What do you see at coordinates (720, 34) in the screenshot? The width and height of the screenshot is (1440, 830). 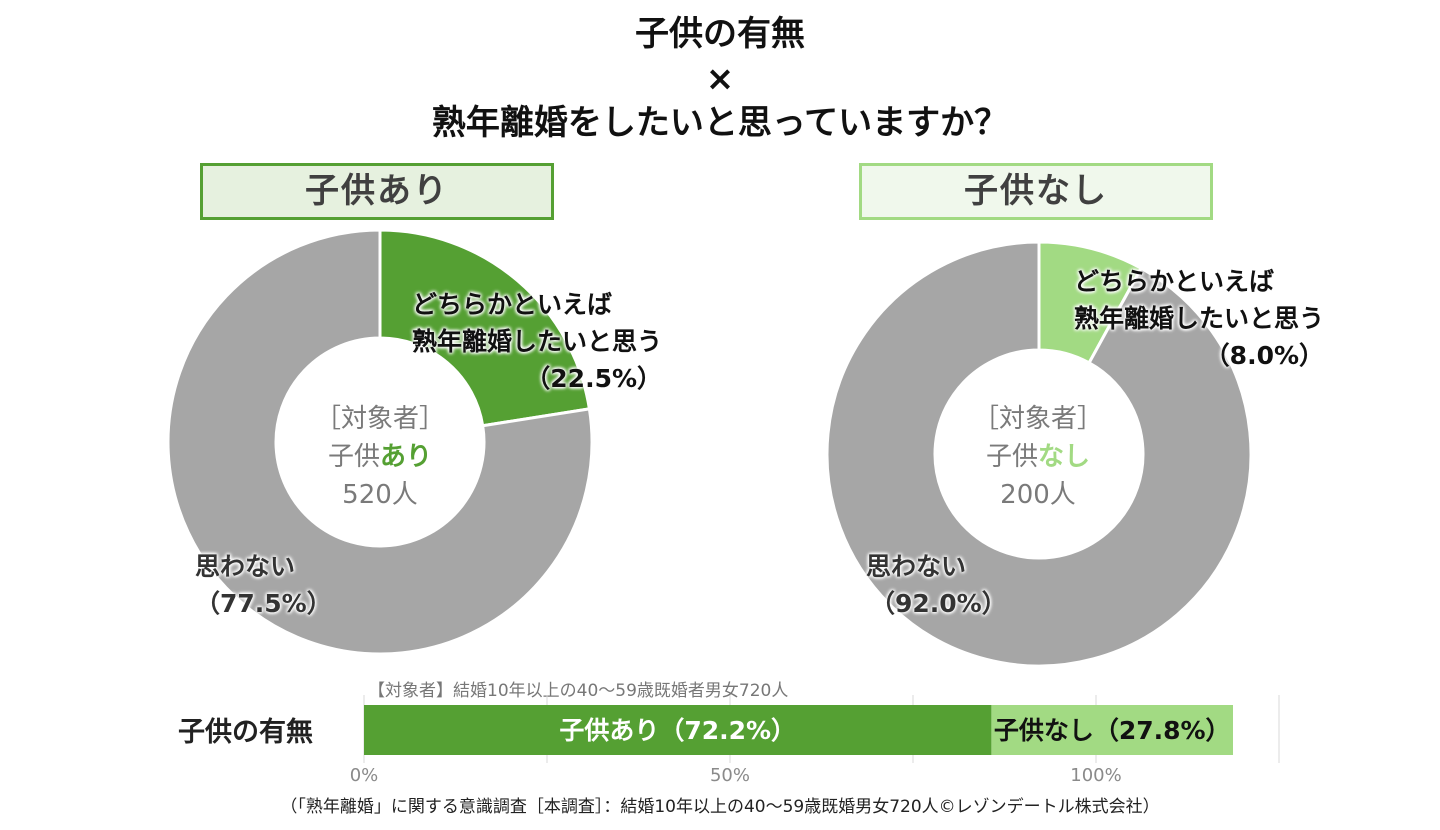 I see `chart-title-line-1: 子供の有無` at bounding box center [720, 34].